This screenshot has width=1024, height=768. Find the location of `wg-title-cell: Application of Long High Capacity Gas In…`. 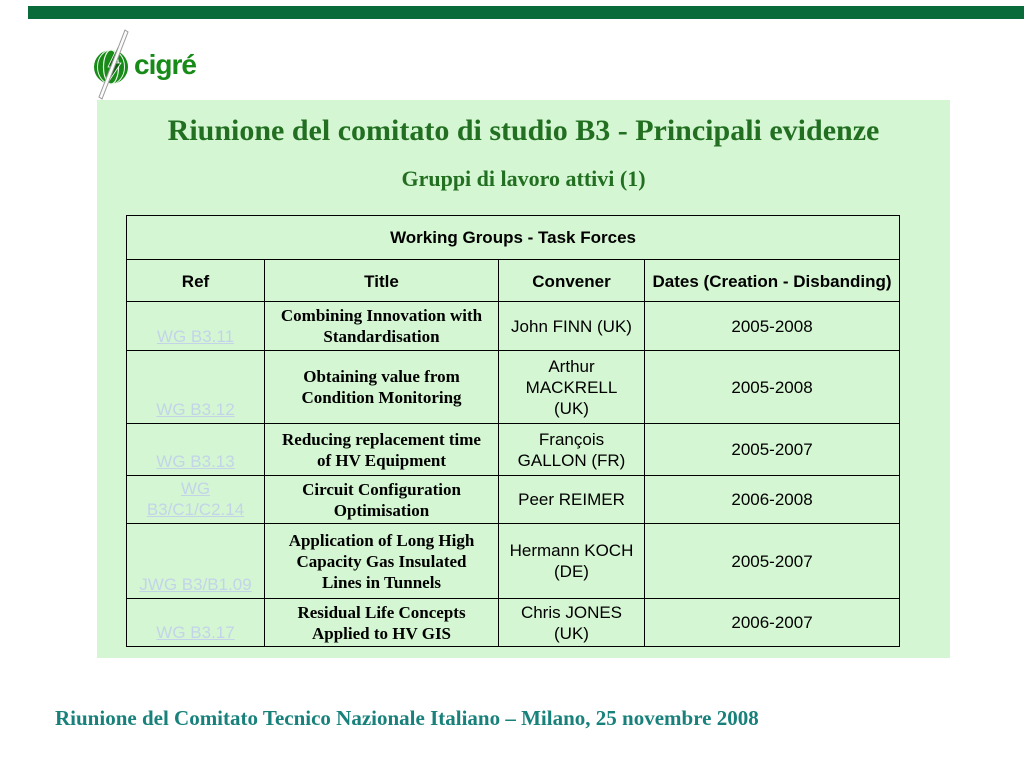

wg-title-cell: Application of Long High Capacity Gas In… is located at coordinates (381, 561).